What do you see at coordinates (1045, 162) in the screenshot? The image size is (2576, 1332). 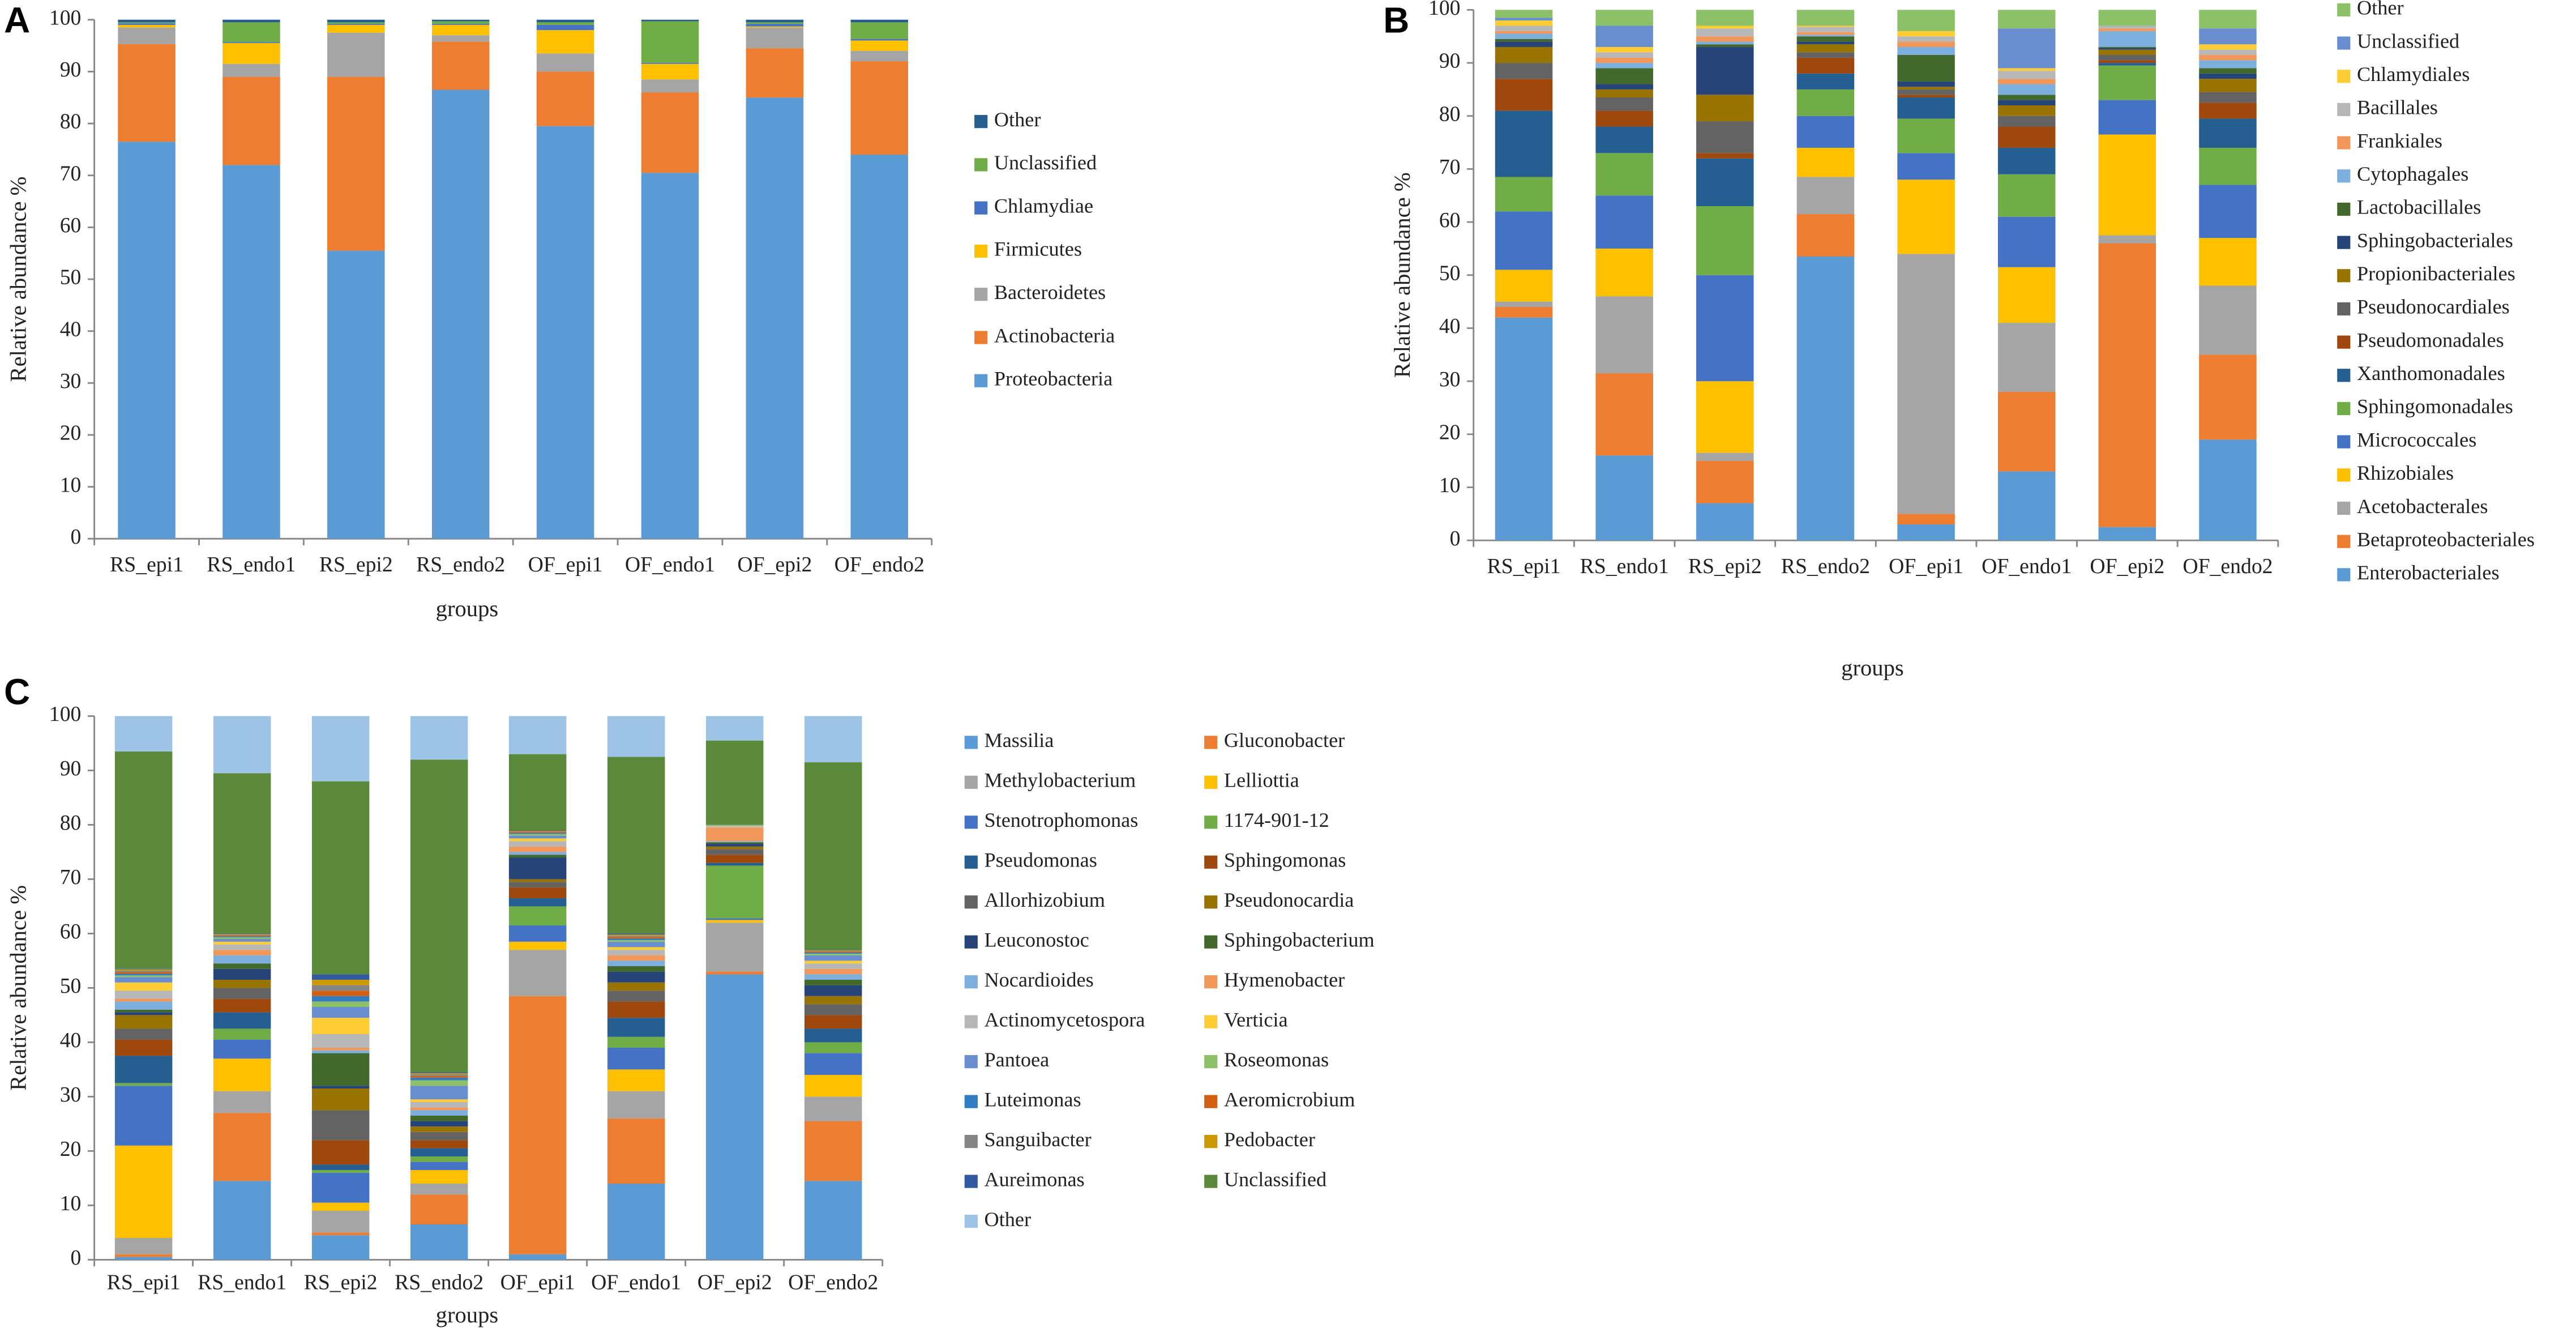 I see `legend-label: Unclassified` at bounding box center [1045, 162].